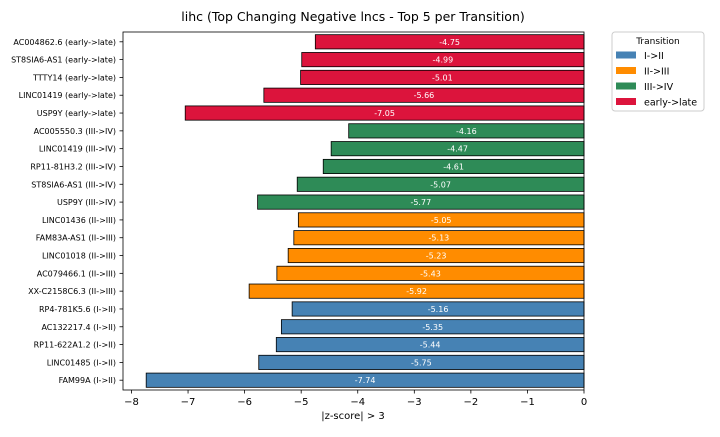 This screenshot has height=437, width=720. I want to click on bar-value-label: -5.13, so click(439, 238).